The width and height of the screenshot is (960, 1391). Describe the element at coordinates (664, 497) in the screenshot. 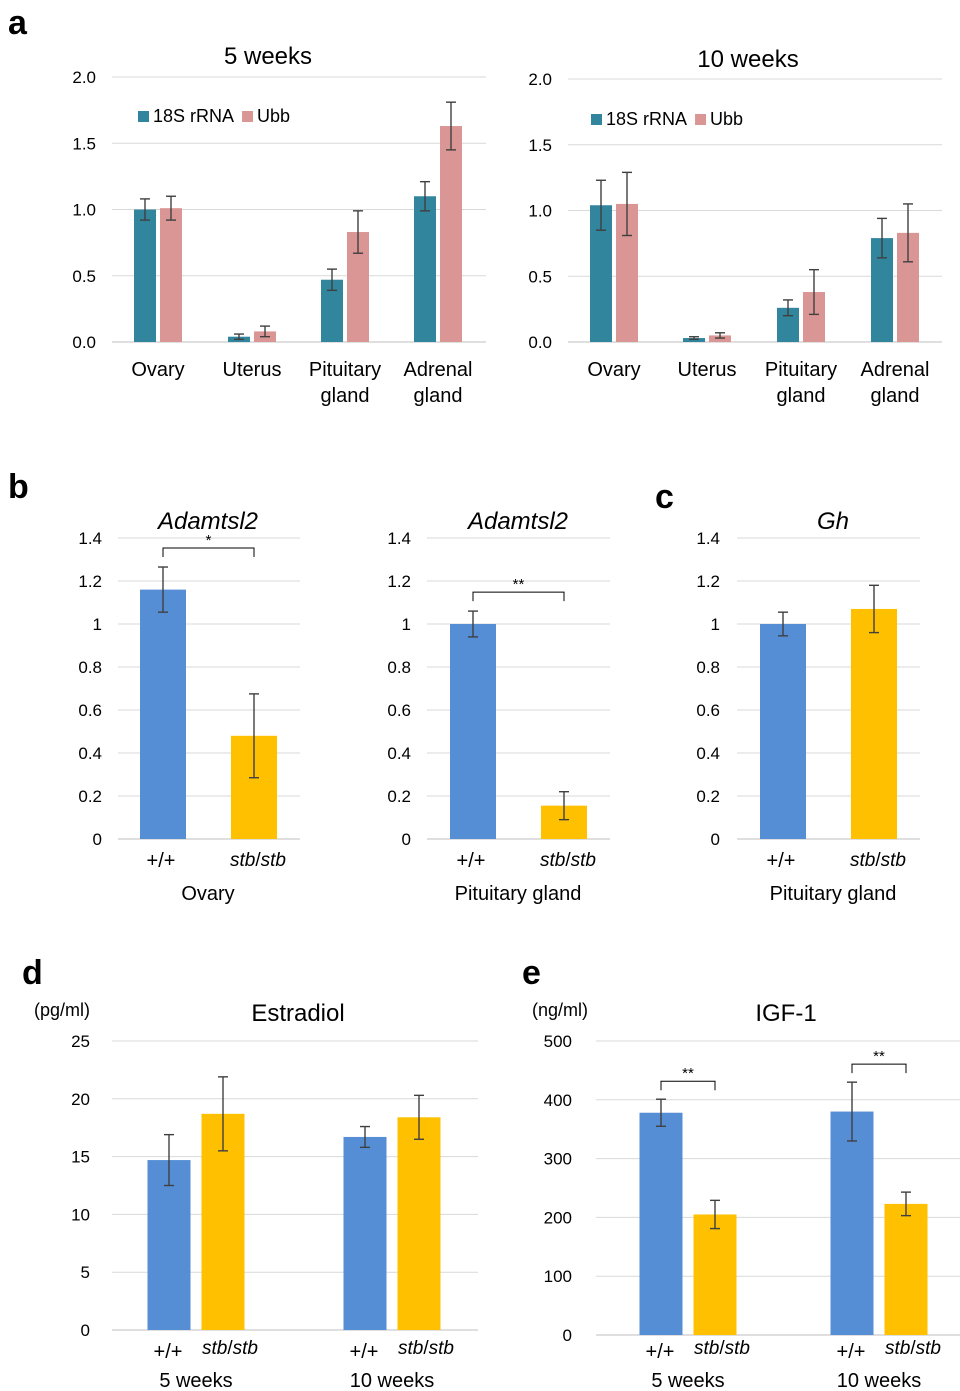

I see `panel-letter-c: c` at that location.